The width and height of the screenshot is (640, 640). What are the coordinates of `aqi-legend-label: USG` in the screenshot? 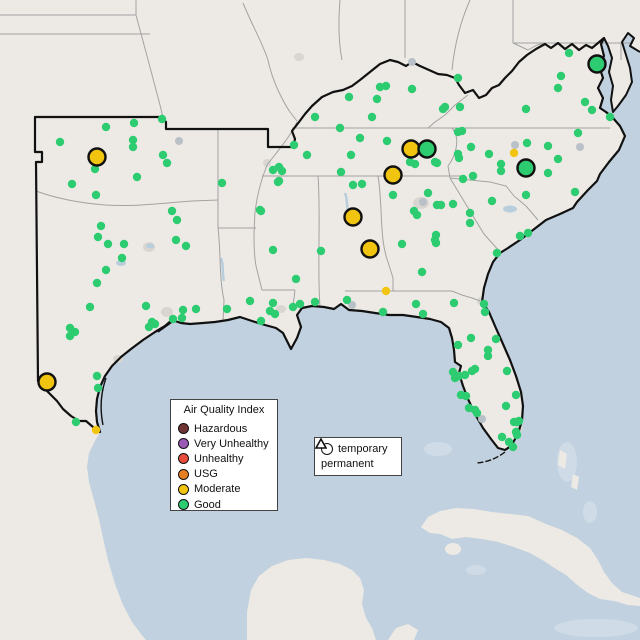 It's located at (206, 474).